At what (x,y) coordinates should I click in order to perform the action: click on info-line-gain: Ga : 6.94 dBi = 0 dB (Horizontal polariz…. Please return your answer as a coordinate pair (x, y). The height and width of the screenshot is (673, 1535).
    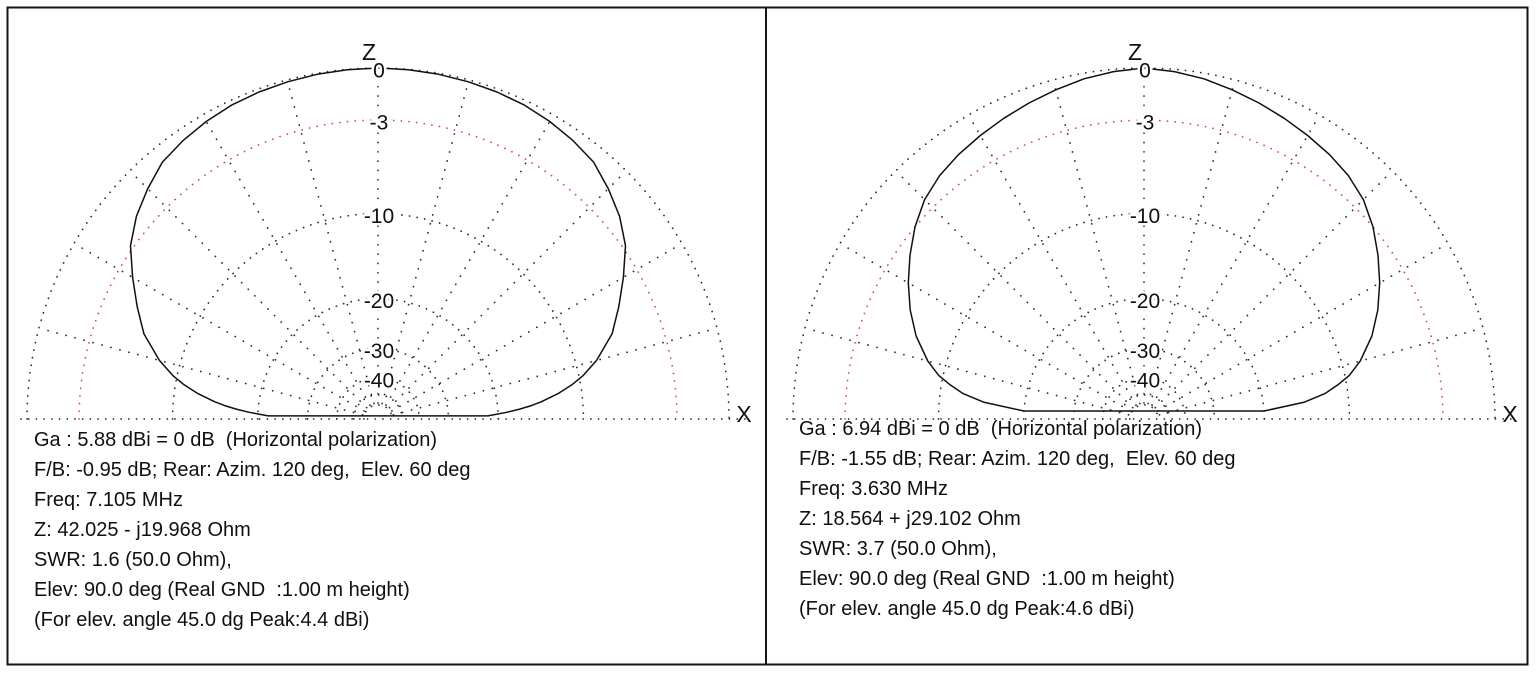
    Looking at the image, I should click on (1000, 429).